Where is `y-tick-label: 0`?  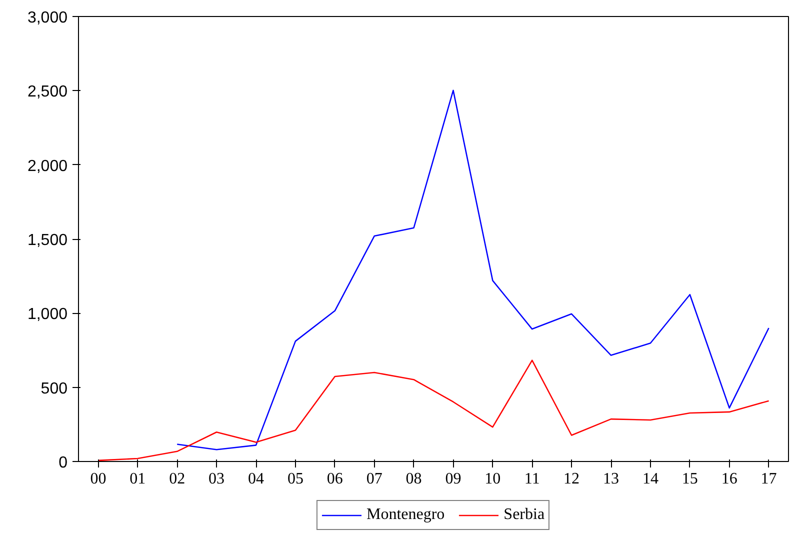
y-tick-label: 0 is located at coordinates (63, 463).